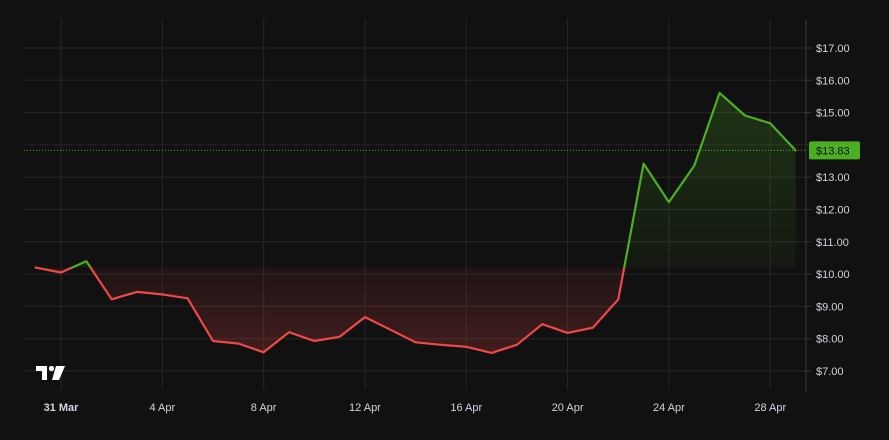 This screenshot has height=440, width=889. Describe the element at coordinates (162, 408) in the screenshot. I see `time-tick-label: 4 Apr` at that location.